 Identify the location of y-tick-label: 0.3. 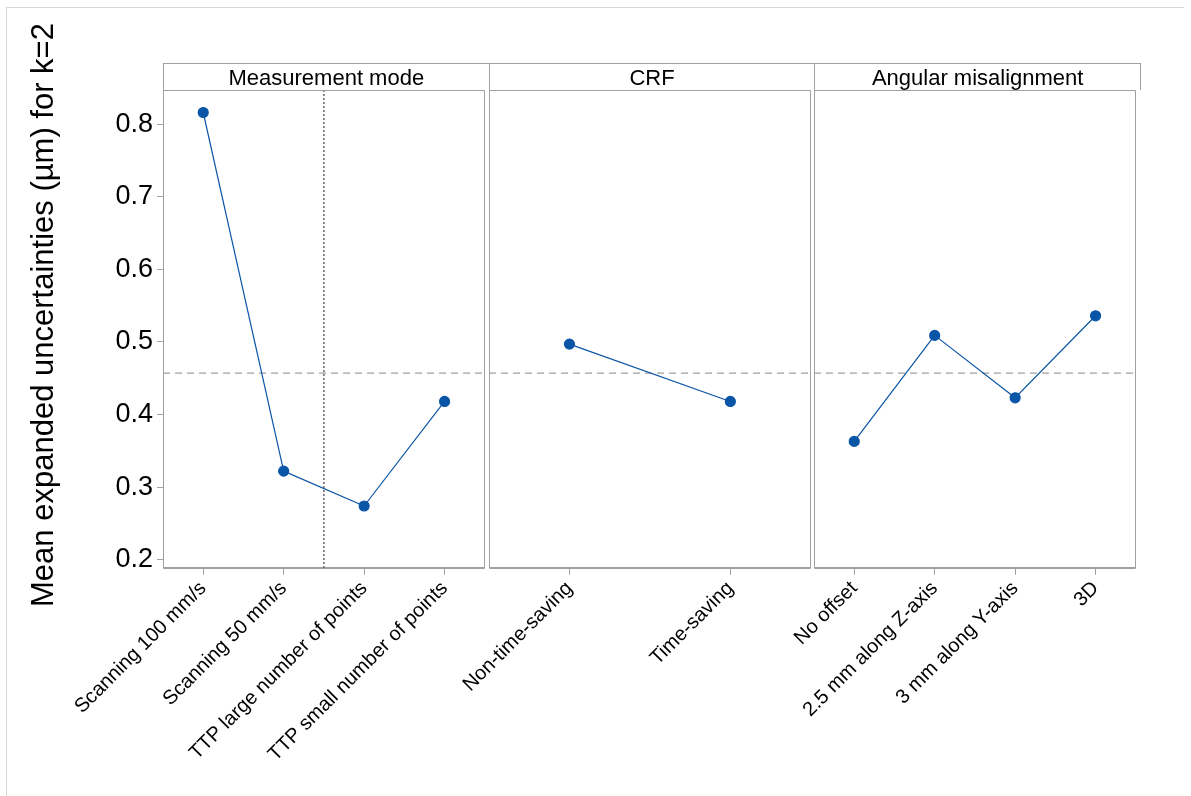
(134, 485).